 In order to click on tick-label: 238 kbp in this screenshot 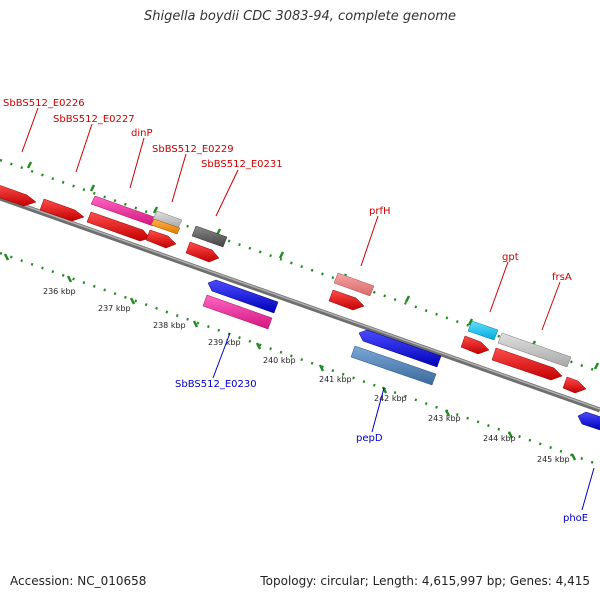, I will do `click(169, 325)`.